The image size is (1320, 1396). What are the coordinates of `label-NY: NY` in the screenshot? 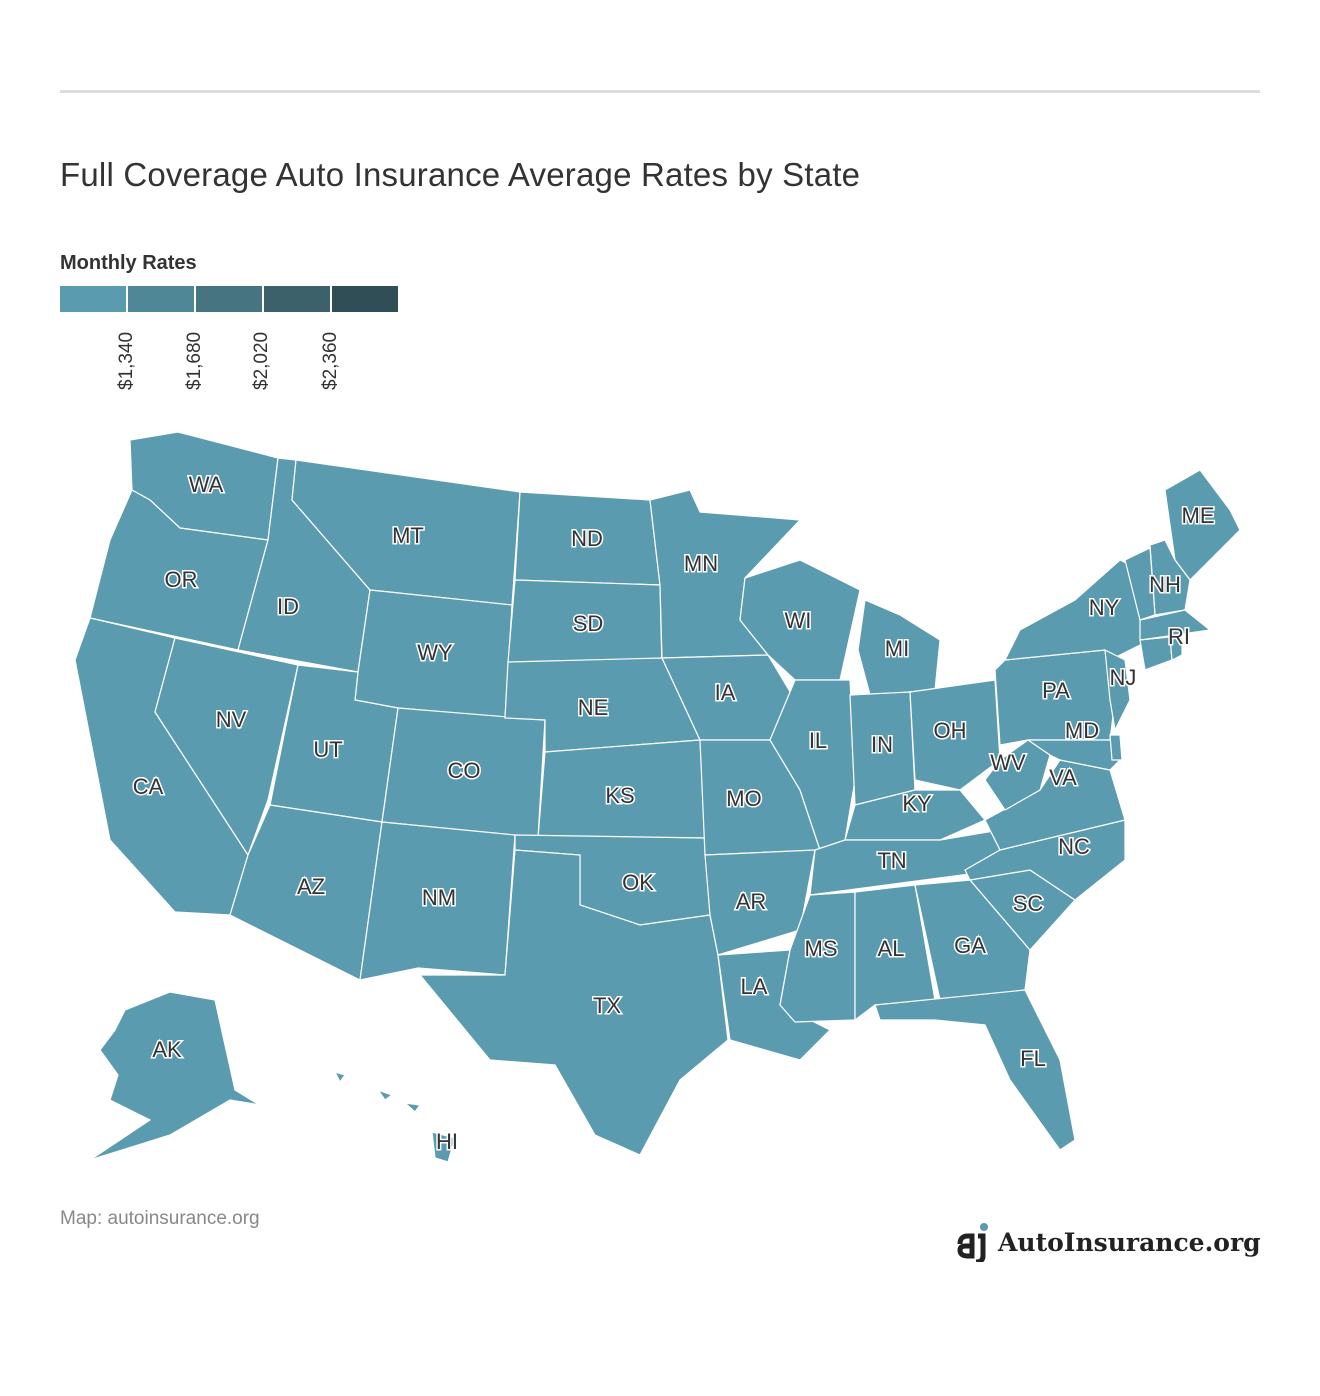 It's located at (1104, 607).